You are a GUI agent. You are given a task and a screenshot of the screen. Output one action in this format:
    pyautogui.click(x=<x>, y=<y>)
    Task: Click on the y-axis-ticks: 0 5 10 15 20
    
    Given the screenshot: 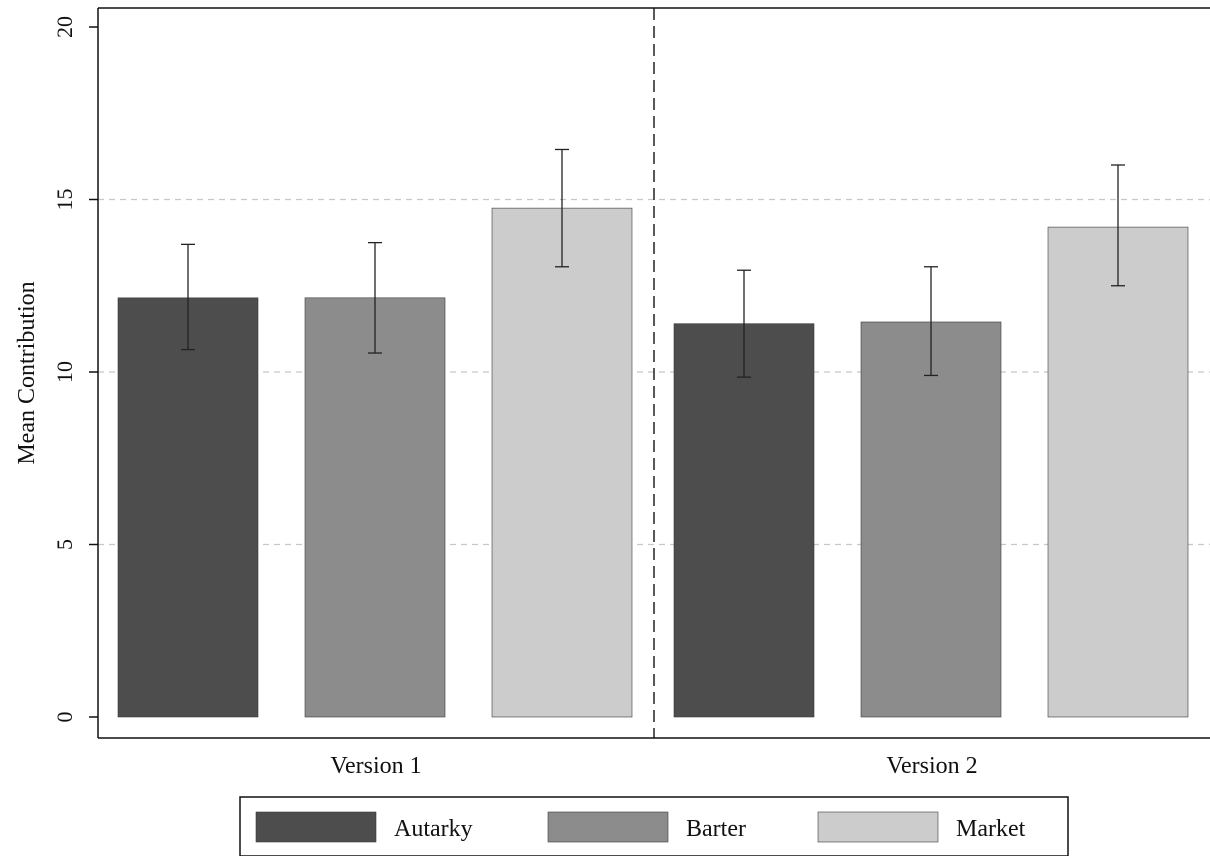 What is the action you would take?
    pyautogui.click(x=75, y=369)
    